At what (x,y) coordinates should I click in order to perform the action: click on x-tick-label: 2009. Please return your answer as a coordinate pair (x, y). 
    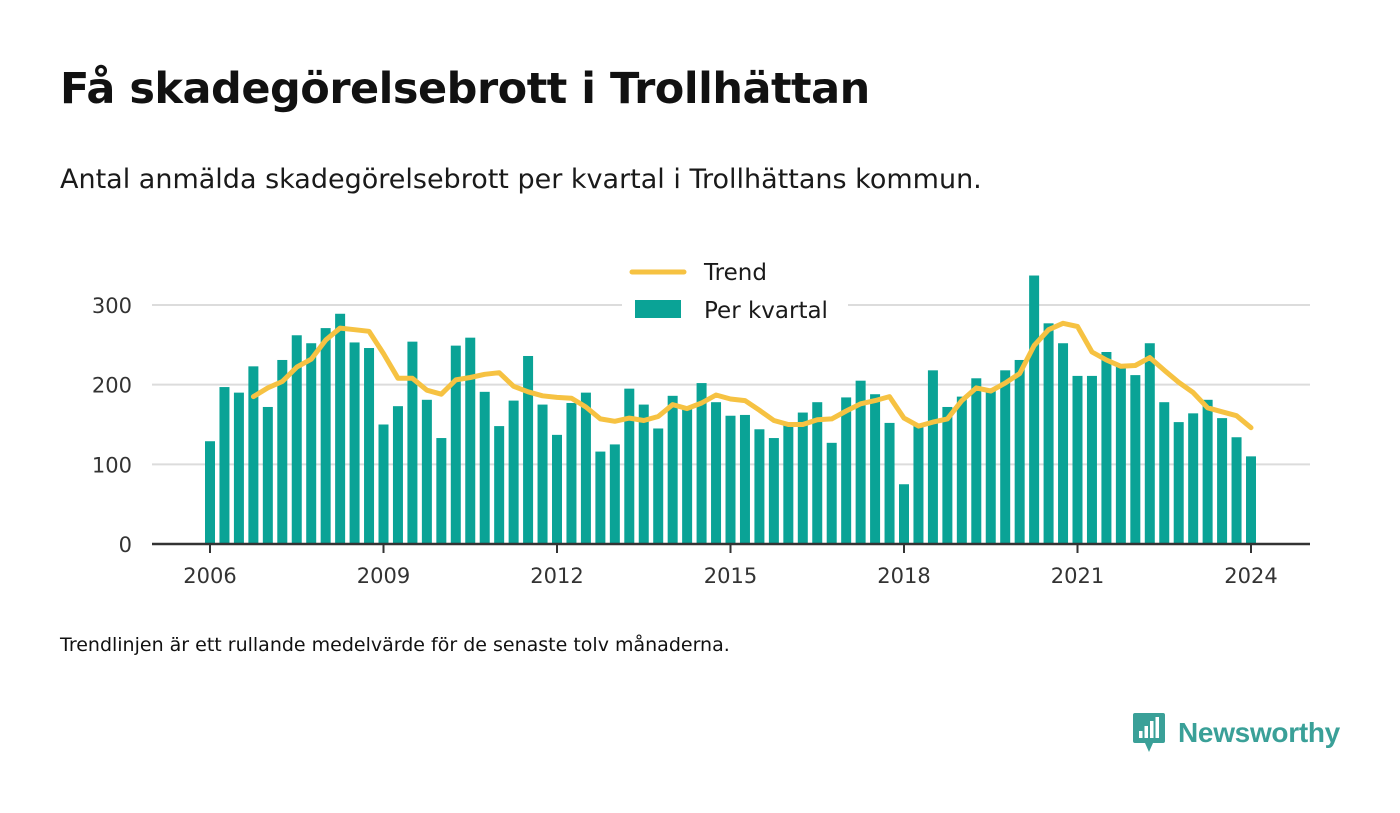
    Looking at the image, I should click on (383, 576).